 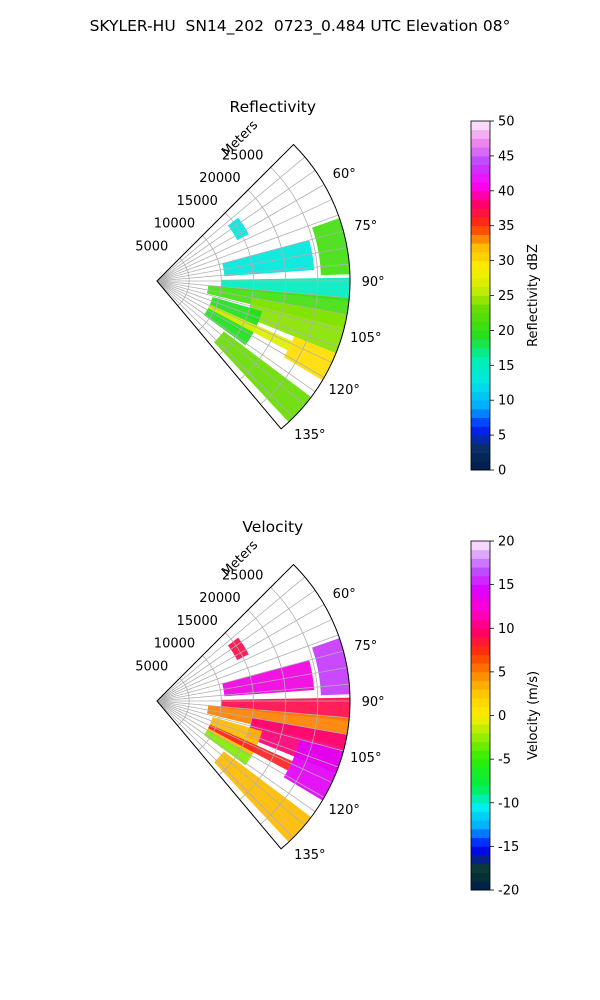 What do you see at coordinates (506, 191) in the screenshot?
I see `colorbar-tick-label: 40` at bounding box center [506, 191].